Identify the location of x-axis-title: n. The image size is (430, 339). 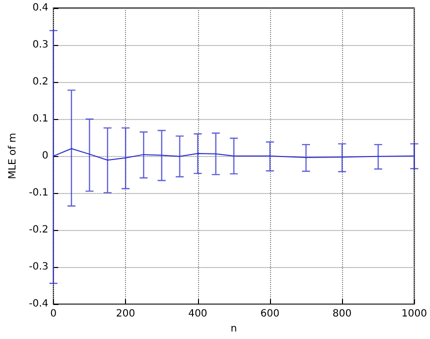
(234, 329).